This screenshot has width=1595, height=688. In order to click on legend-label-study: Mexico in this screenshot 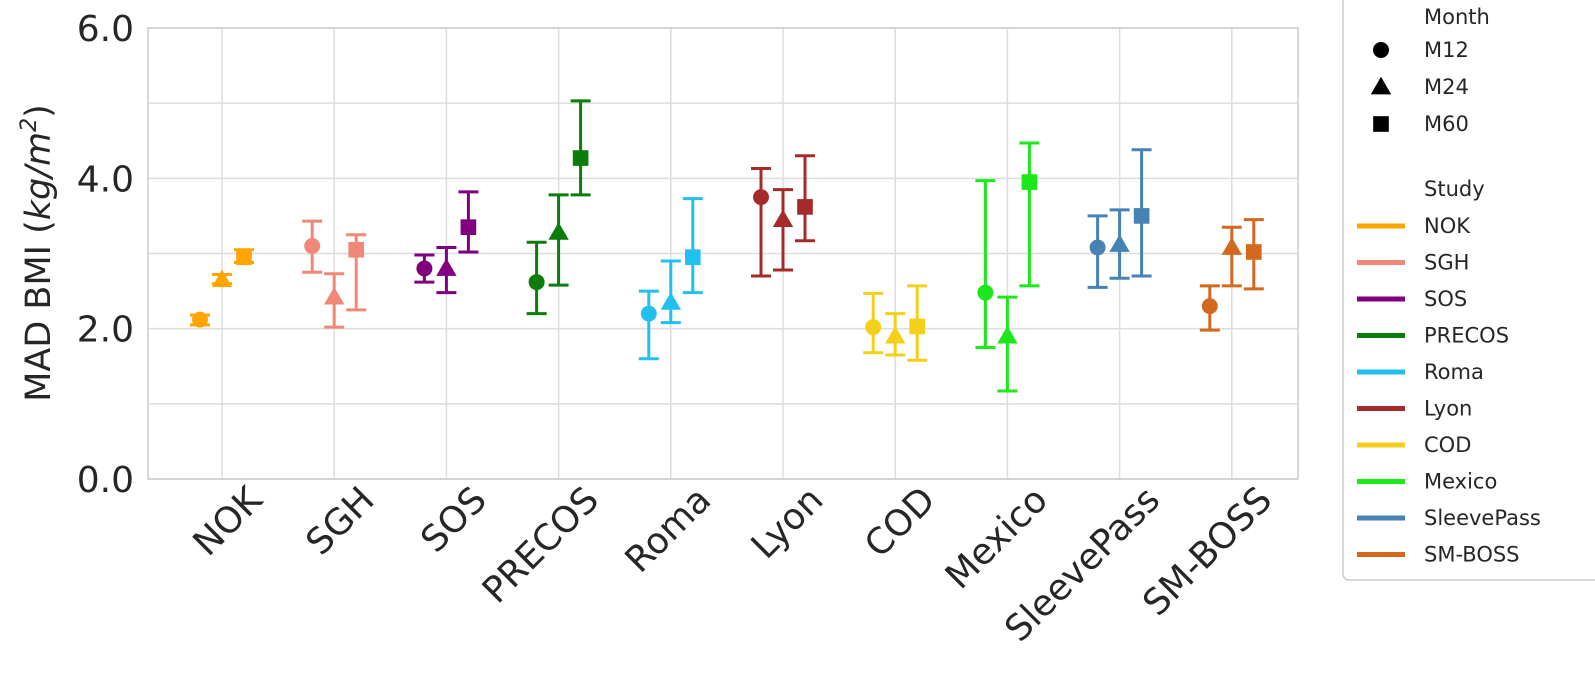, I will do `click(1460, 482)`.